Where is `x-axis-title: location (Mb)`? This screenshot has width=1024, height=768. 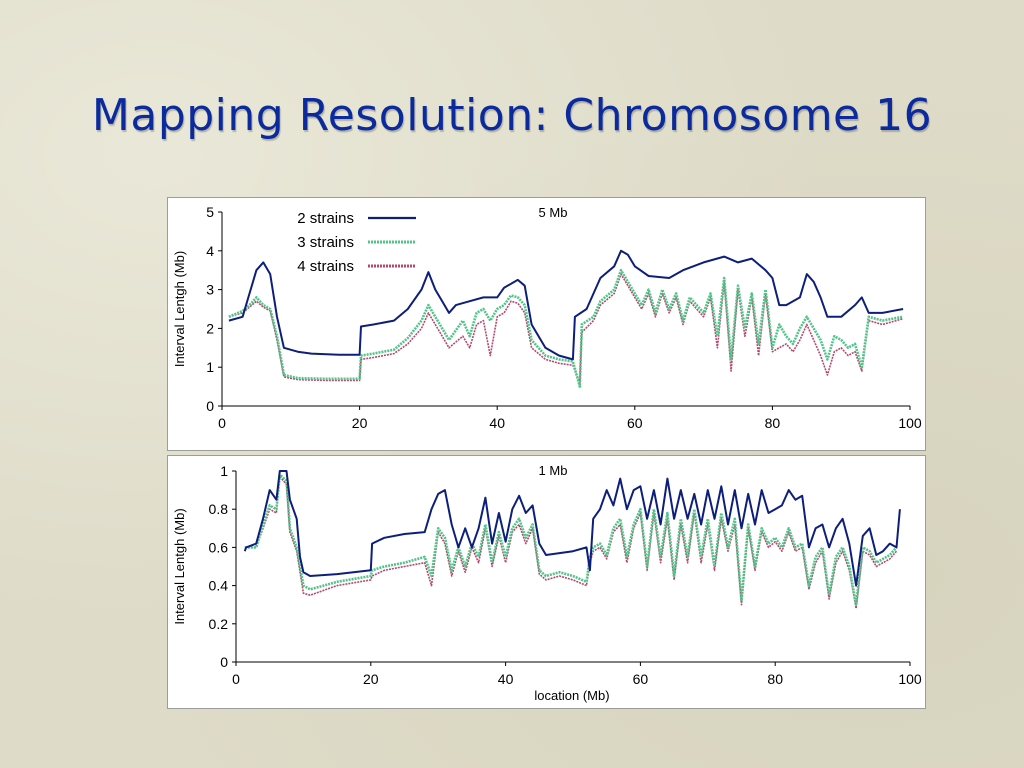
x-axis-title: location (Mb) is located at coordinates (571, 695).